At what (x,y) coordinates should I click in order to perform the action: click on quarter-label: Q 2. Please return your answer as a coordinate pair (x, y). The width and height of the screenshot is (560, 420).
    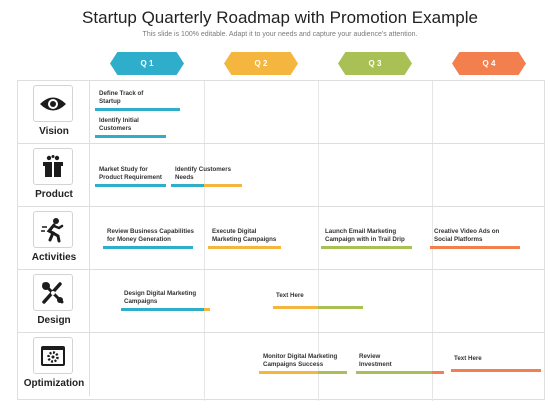
    Looking at the image, I should click on (261, 63).